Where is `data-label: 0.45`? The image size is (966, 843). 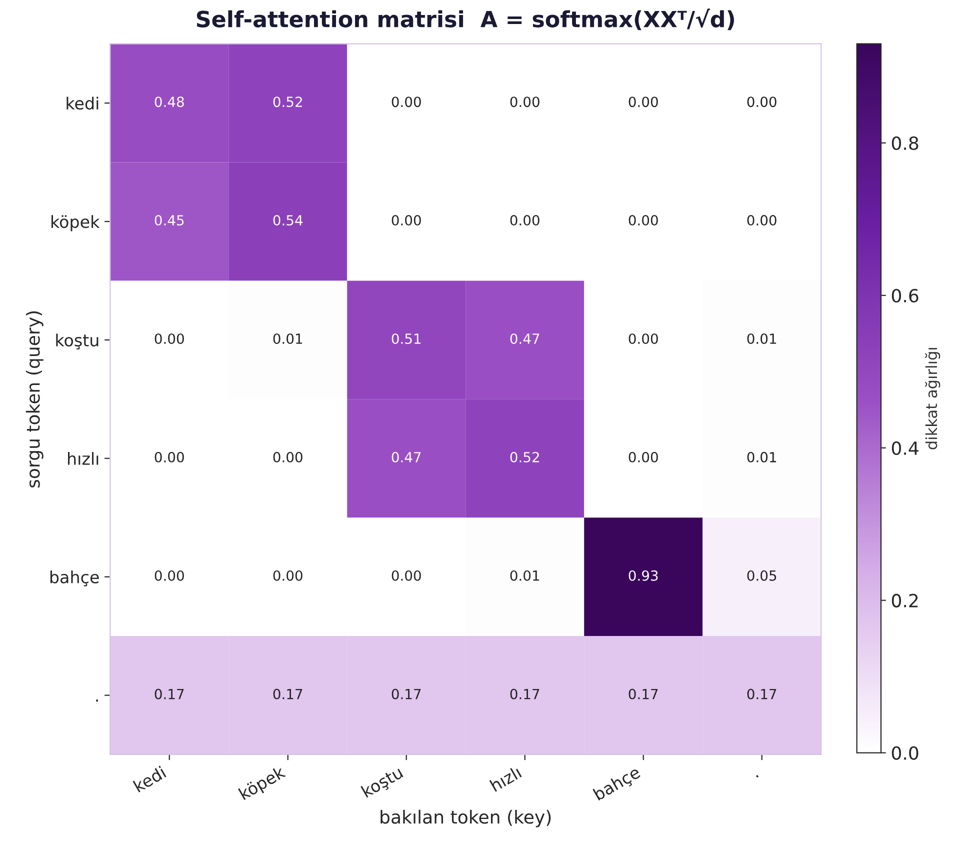
data-label: 0.45 is located at coordinates (169, 220).